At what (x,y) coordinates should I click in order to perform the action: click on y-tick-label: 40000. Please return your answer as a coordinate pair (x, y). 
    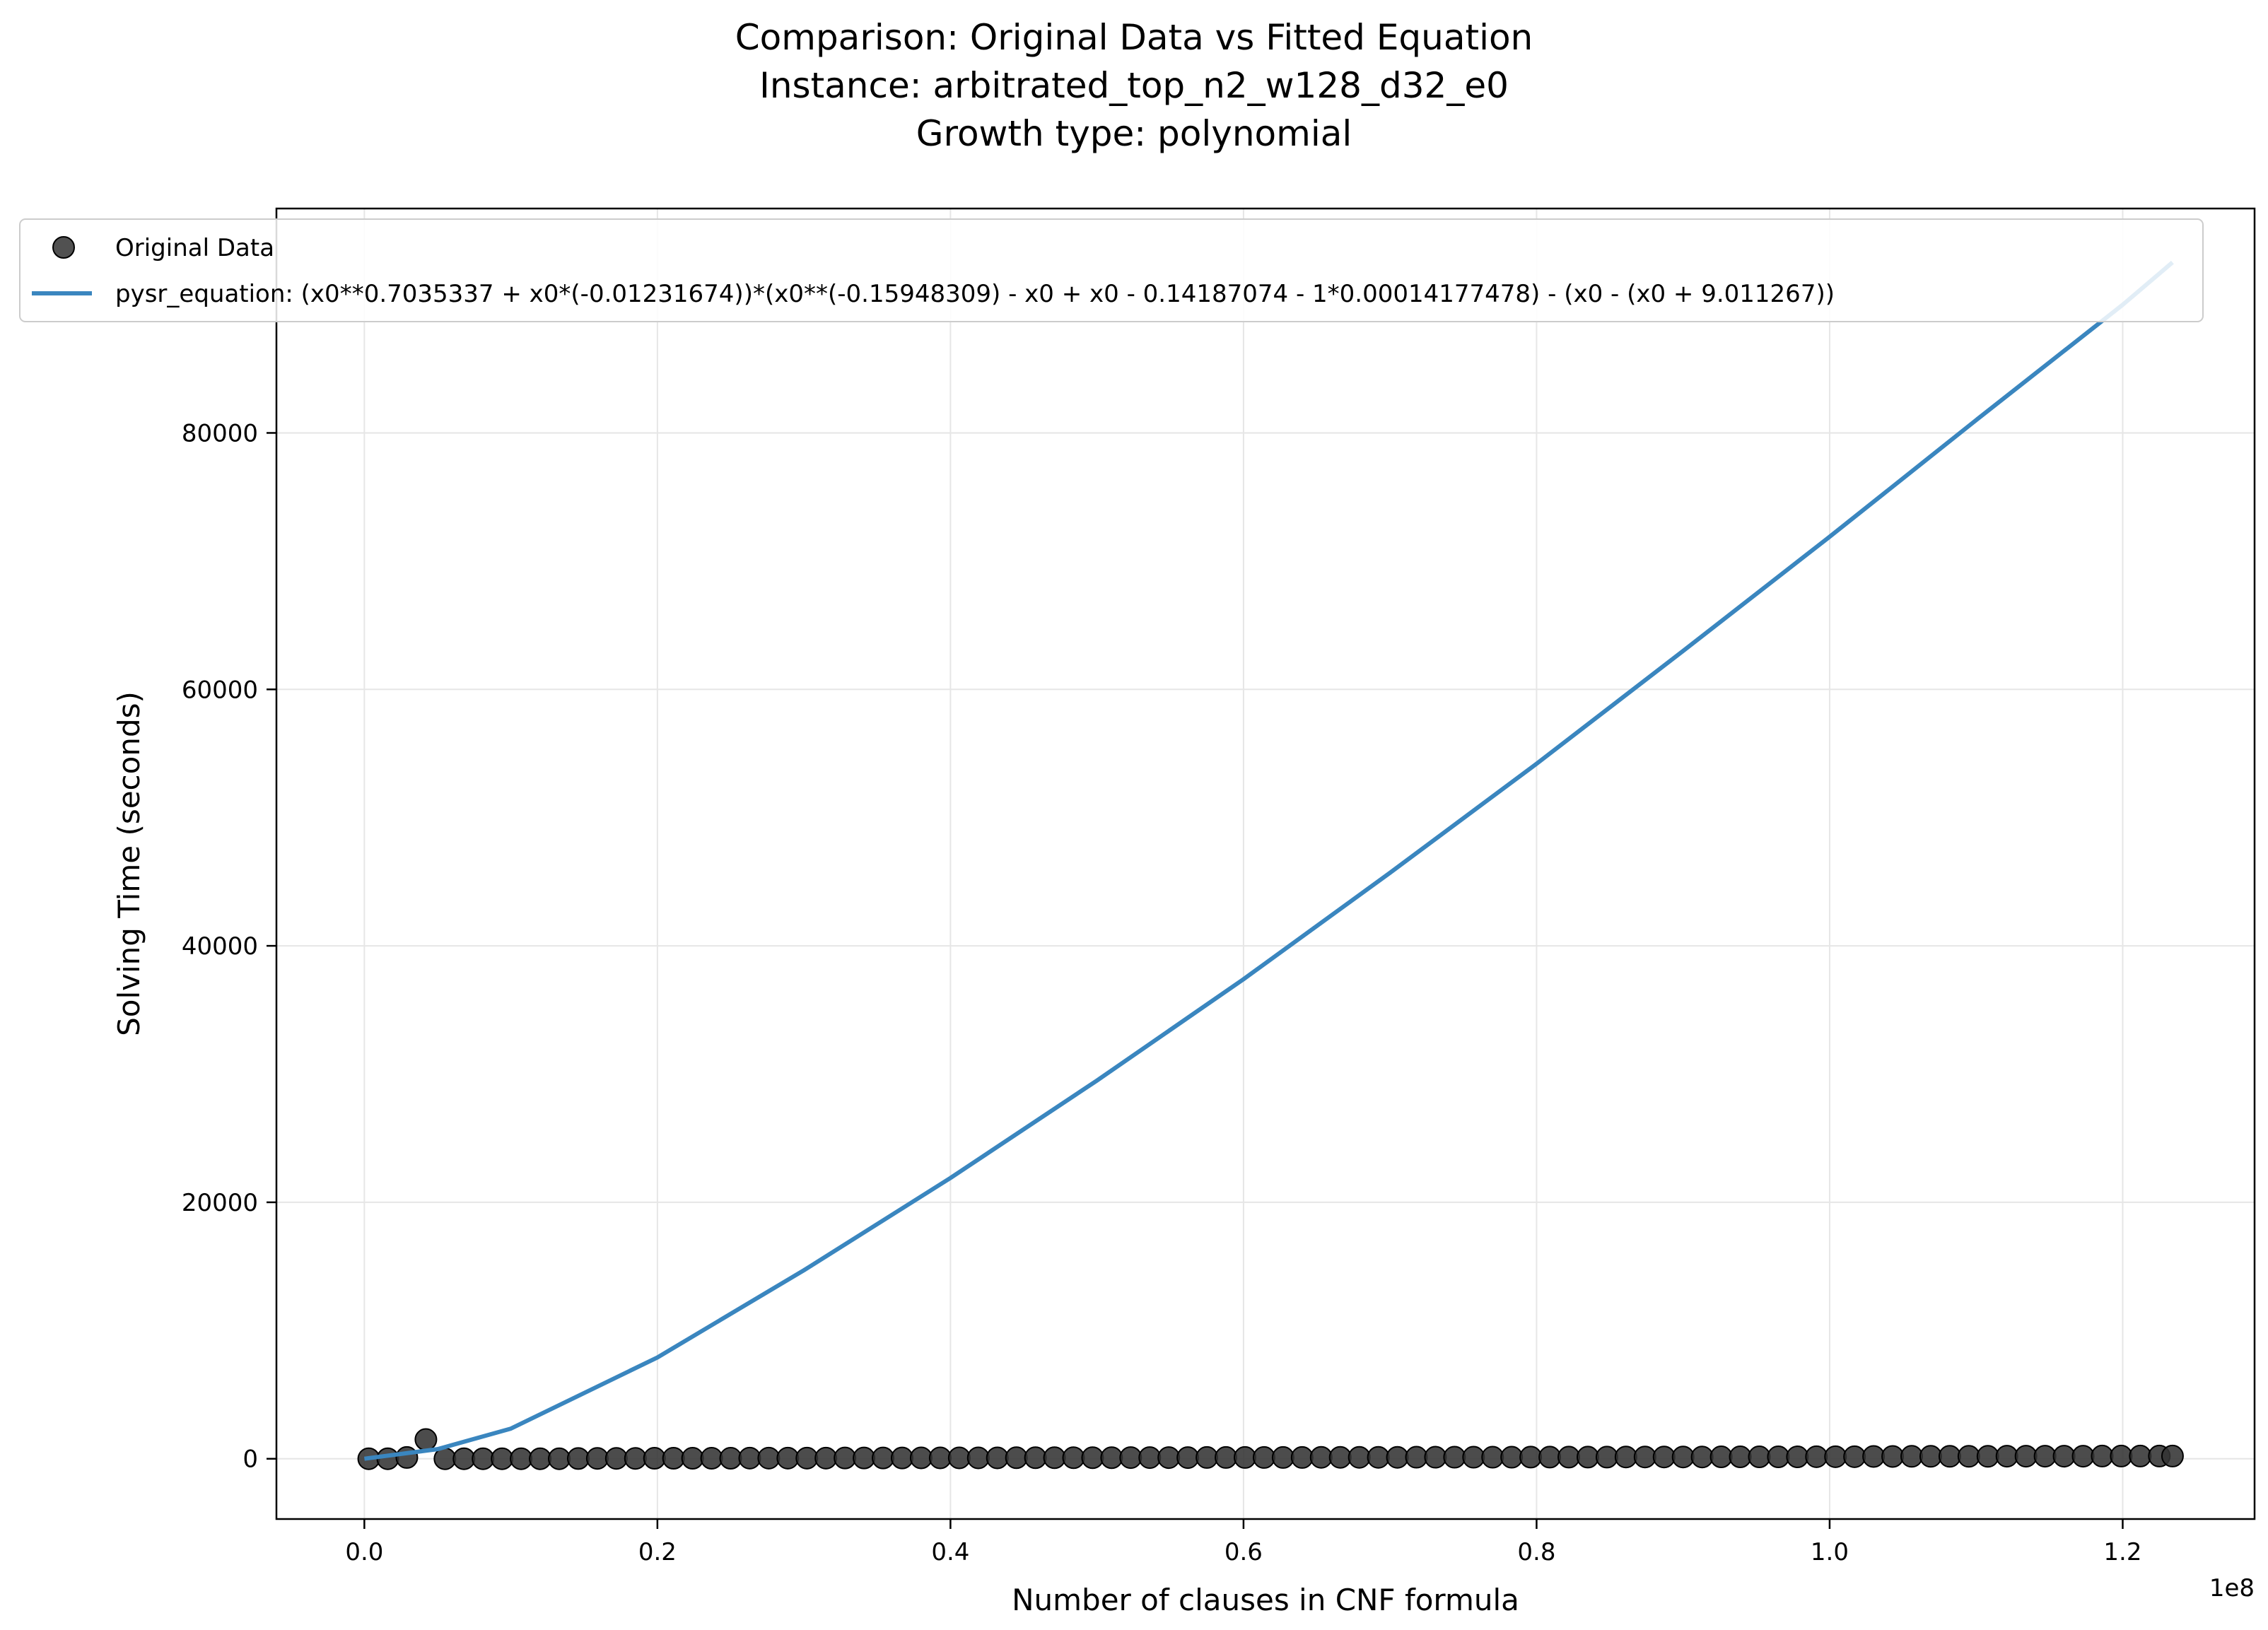
    Looking at the image, I should click on (220, 946).